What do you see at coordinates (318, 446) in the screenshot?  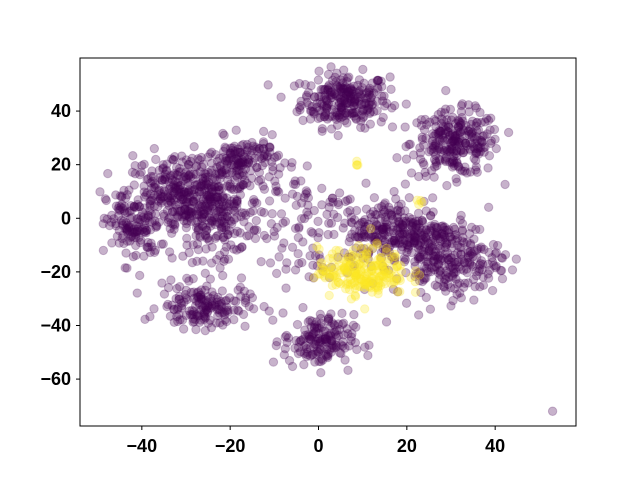 I see `x-tick-label: 0` at bounding box center [318, 446].